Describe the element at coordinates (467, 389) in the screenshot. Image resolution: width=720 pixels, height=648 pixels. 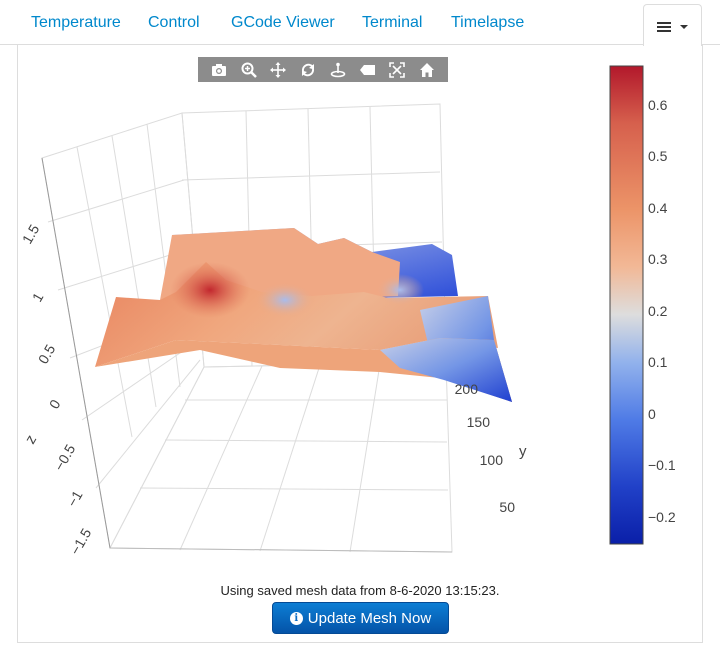
I see `y-tick: 200` at that location.